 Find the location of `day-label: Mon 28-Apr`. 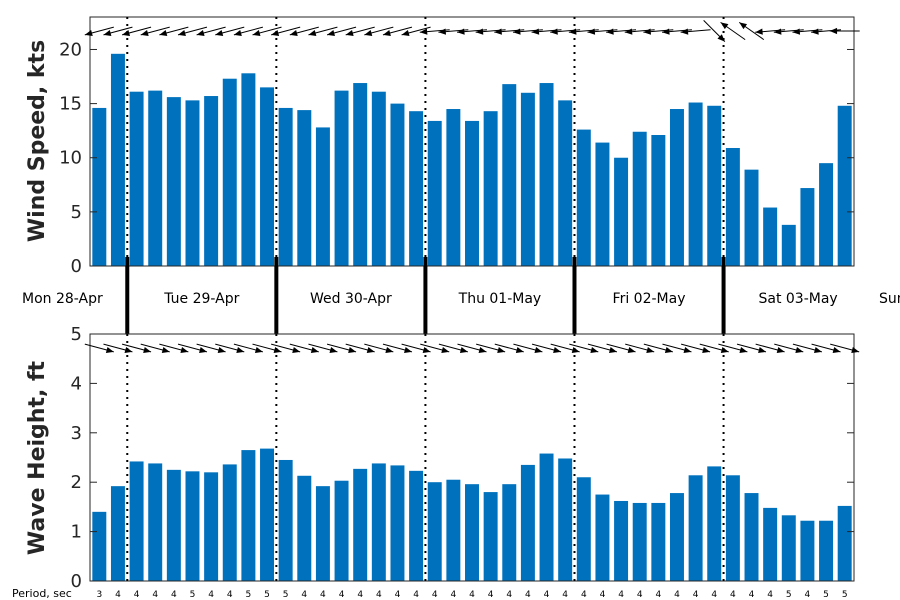

day-label: Mon 28-Apr is located at coordinates (62, 299).